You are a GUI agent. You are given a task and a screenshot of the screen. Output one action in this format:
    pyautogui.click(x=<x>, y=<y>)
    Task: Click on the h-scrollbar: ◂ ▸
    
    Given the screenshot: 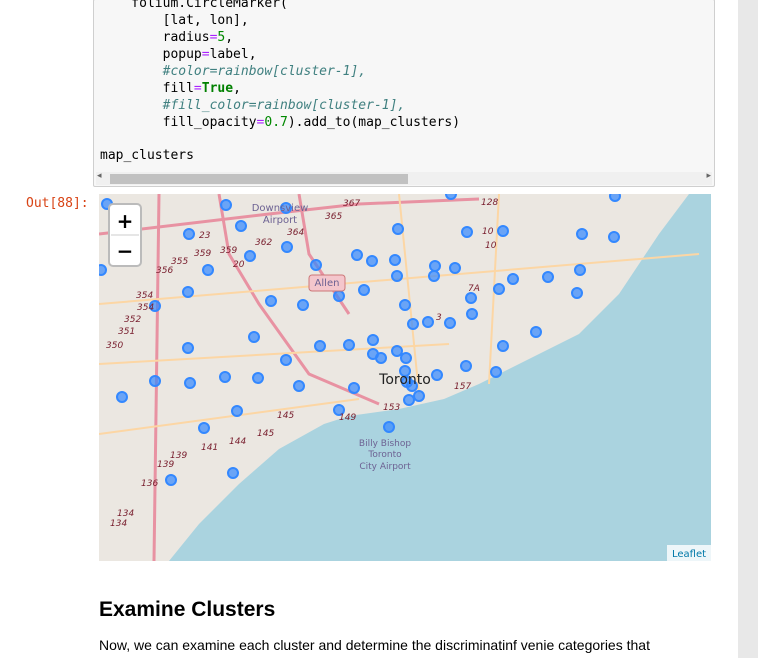 What is the action you would take?
    pyautogui.click(x=404, y=177)
    